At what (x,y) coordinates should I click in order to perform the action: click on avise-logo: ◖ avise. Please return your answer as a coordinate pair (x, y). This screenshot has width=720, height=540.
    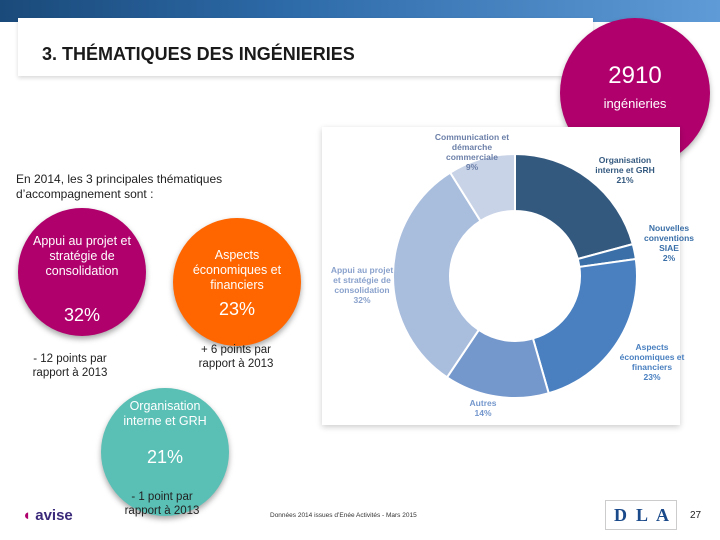
    Looking at the image, I should click on (47, 515).